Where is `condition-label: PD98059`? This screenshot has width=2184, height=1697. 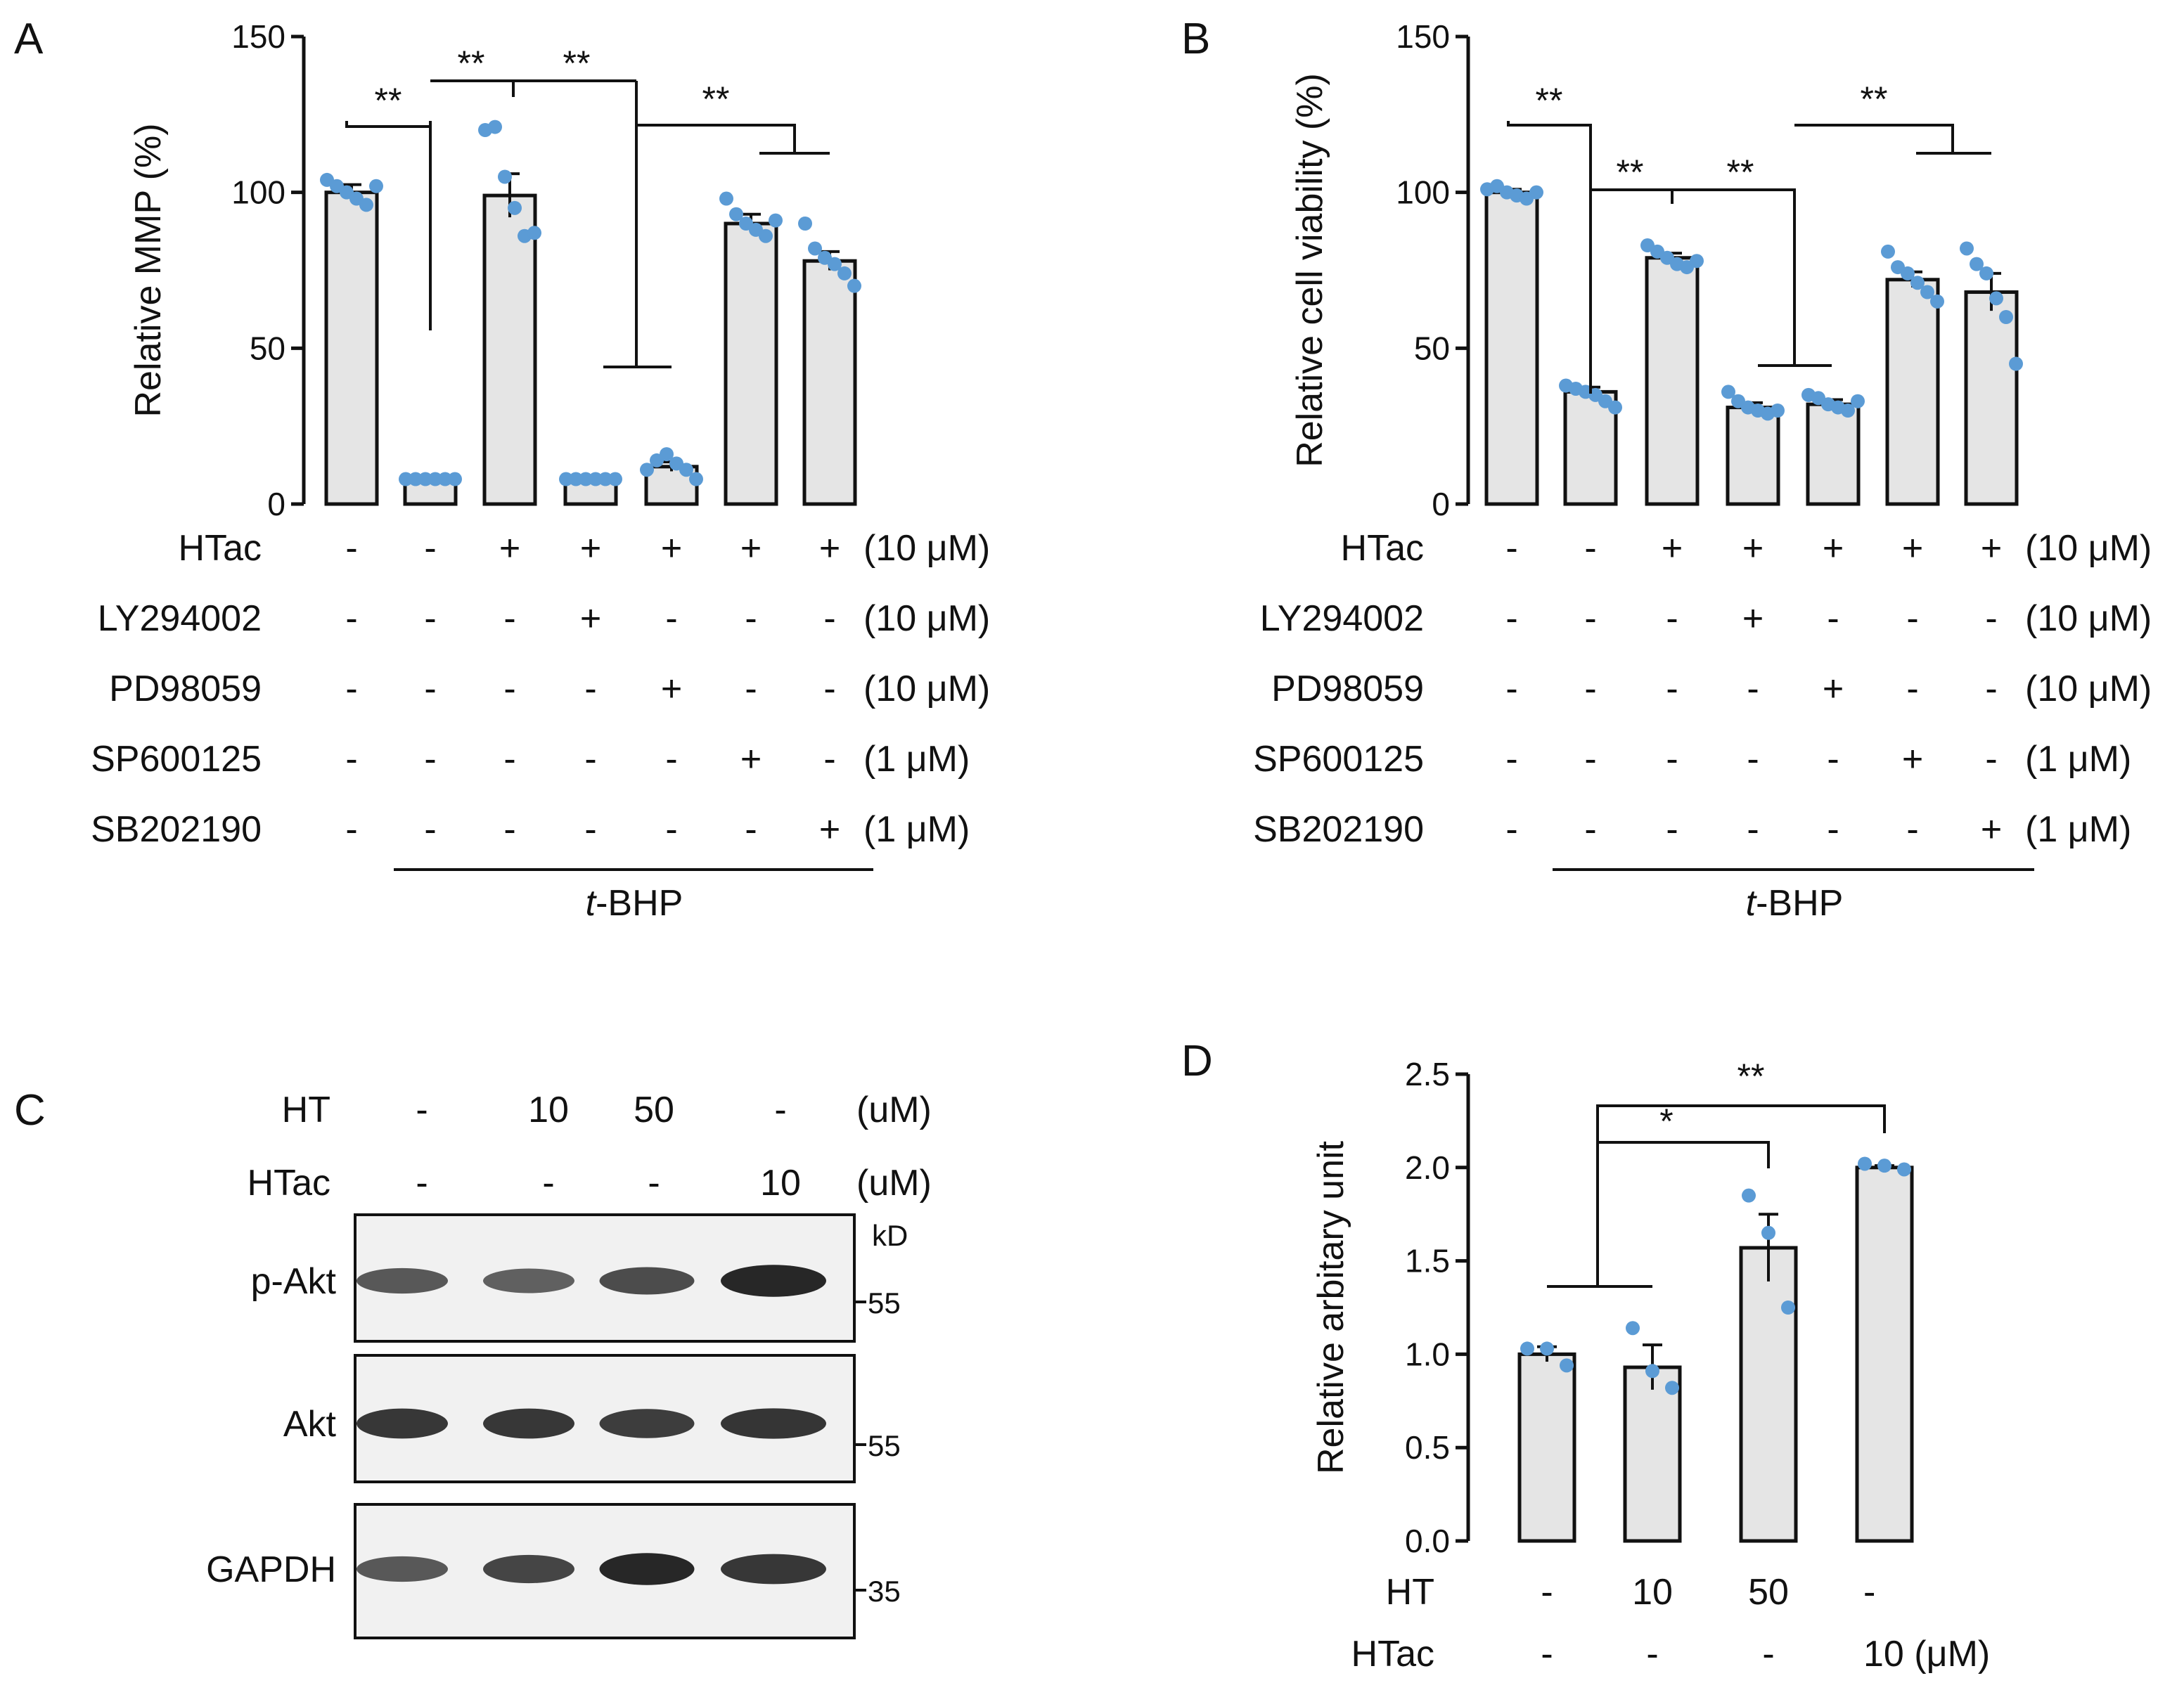 condition-label: PD98059 is located at coordinates (185, 689).